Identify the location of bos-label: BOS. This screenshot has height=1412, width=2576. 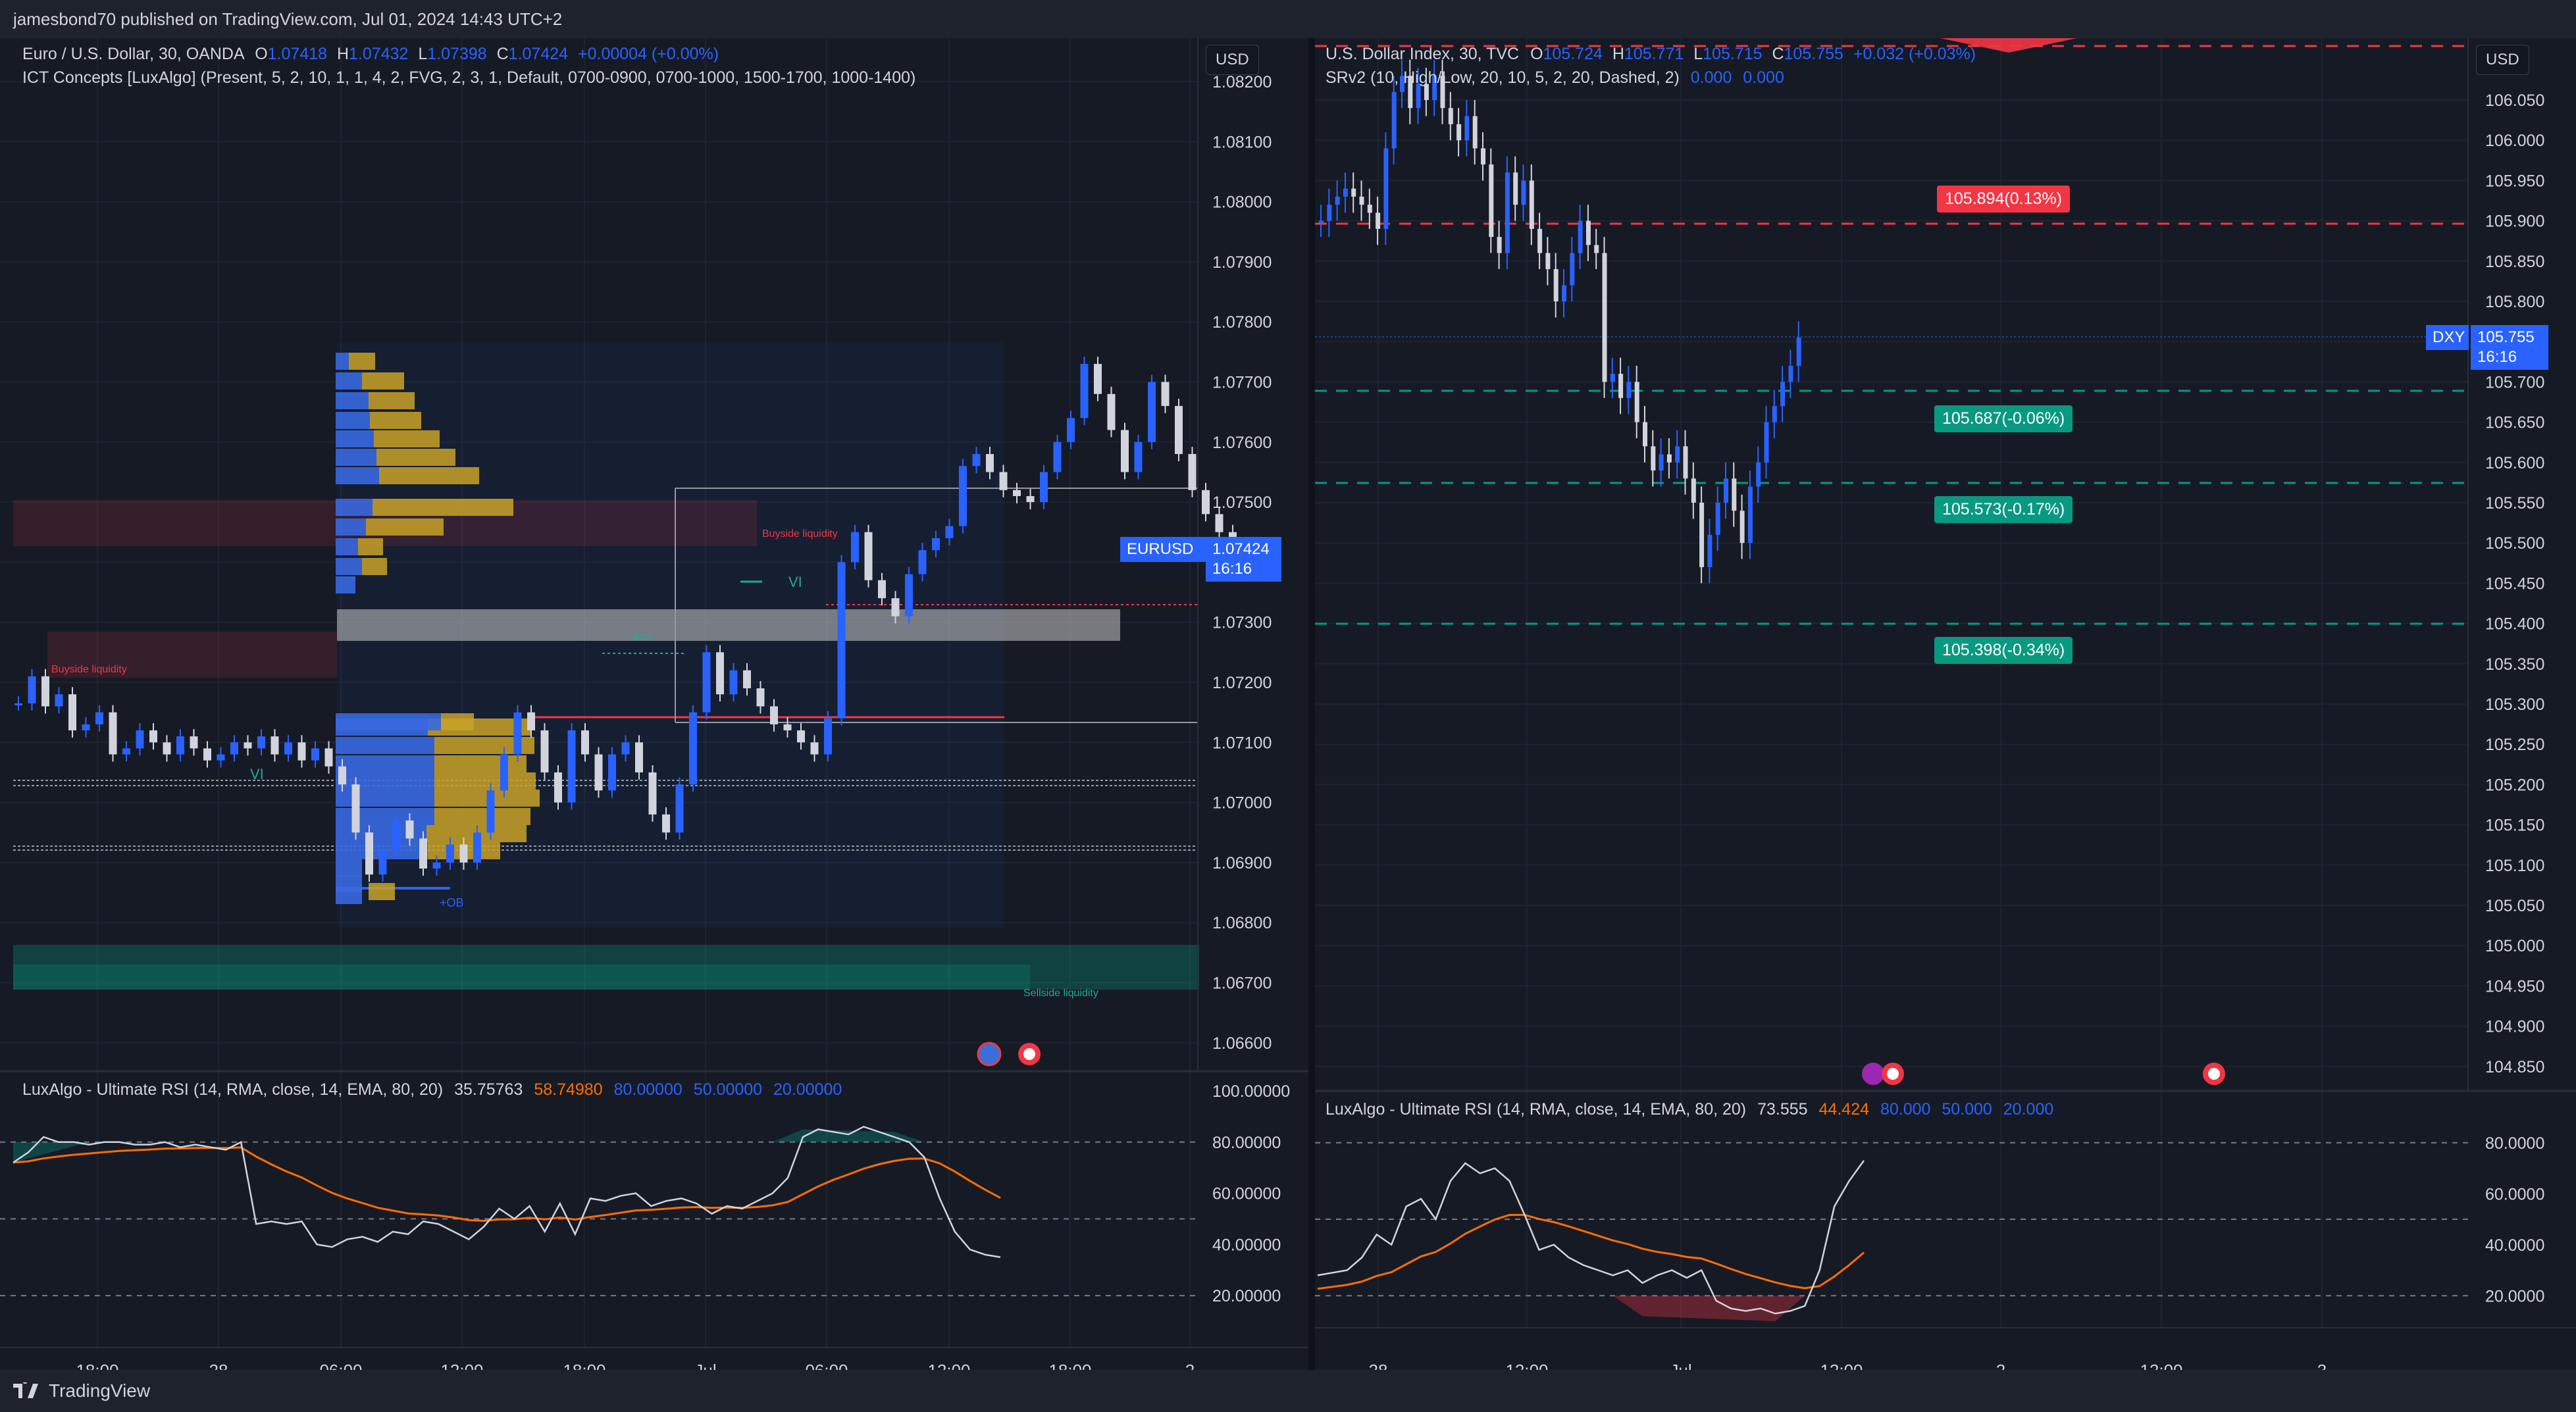
(643, 636).